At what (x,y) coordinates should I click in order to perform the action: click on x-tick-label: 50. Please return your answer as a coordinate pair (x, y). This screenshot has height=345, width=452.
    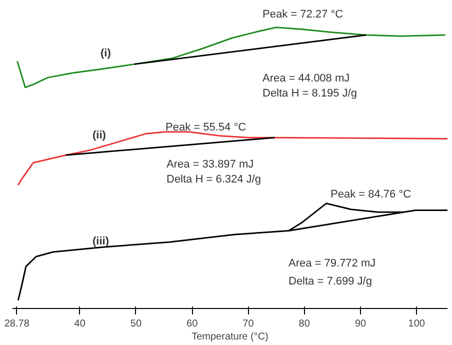
    Looking at the image, I should click on (136, 324).